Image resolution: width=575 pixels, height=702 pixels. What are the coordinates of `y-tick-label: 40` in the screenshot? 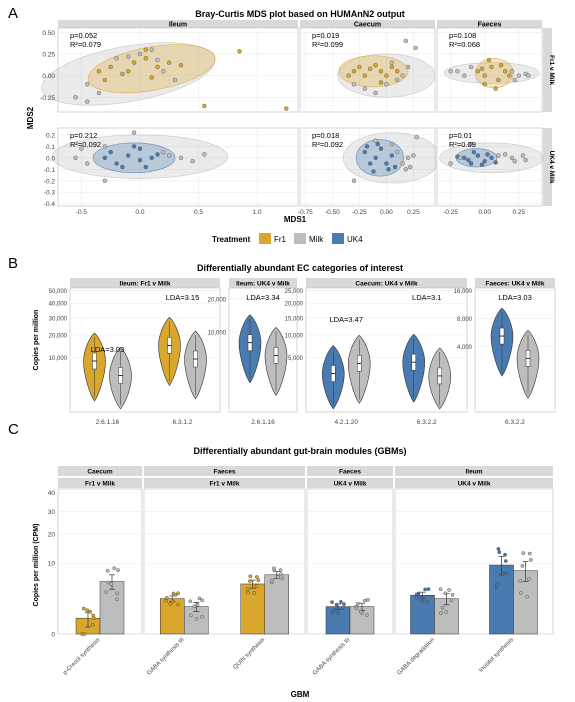 It's located at (52, 493).